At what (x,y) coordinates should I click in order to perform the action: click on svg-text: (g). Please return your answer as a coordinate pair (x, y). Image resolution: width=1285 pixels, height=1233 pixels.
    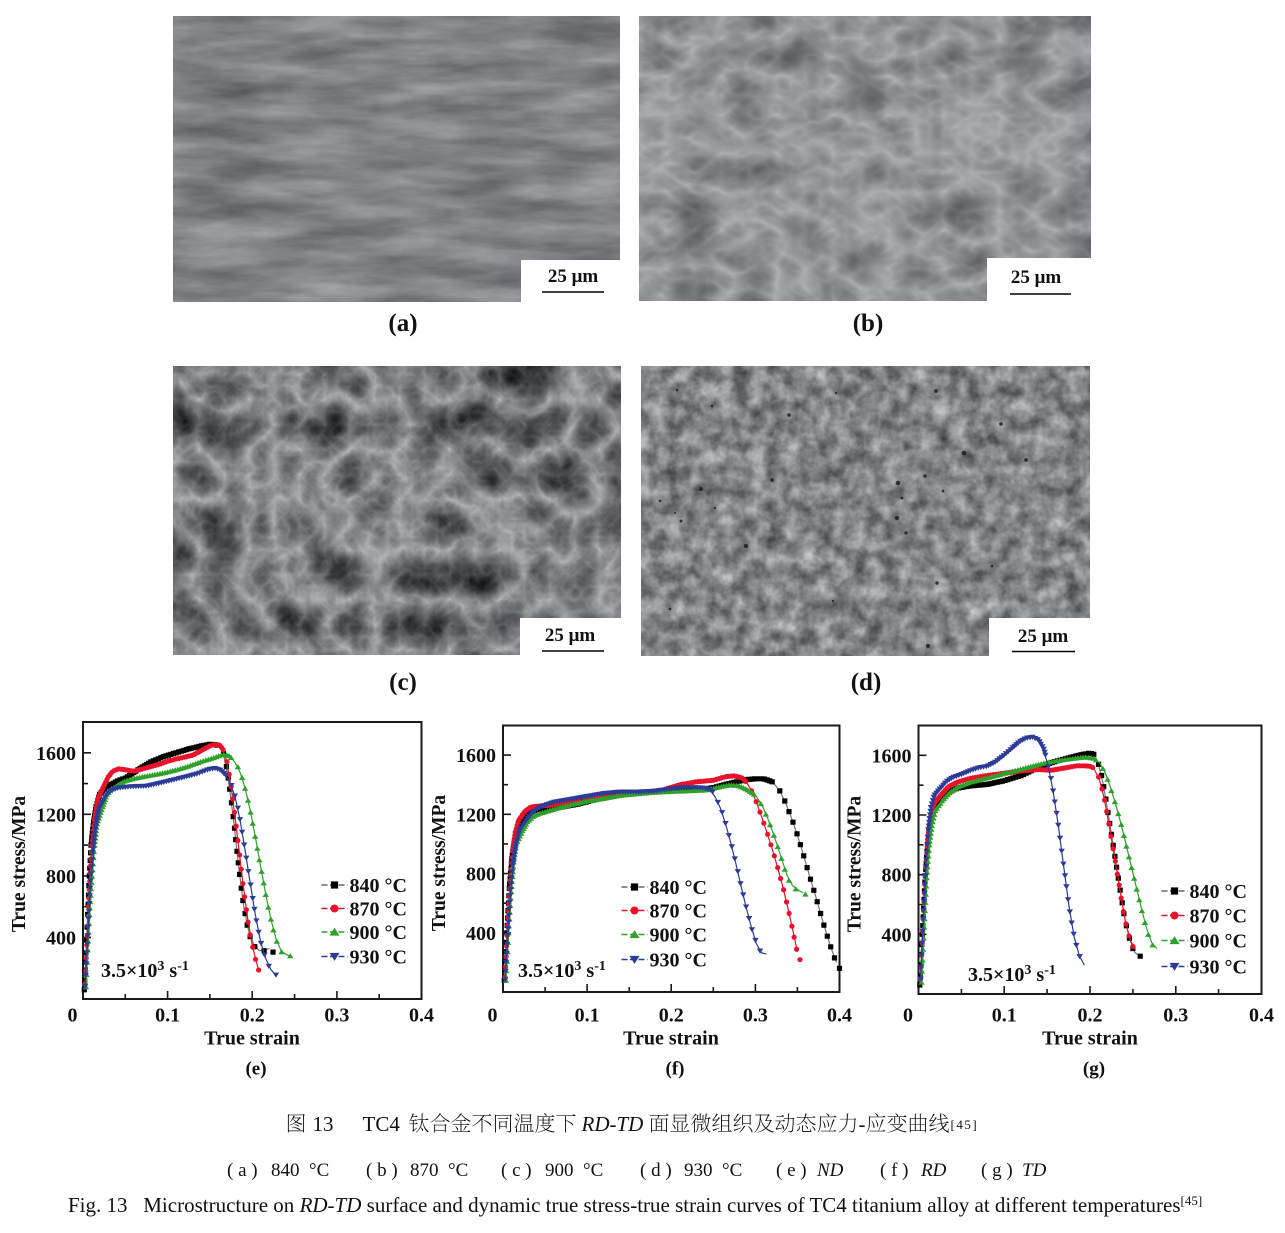
    Looking at the image, I should click on (1094, 1069).